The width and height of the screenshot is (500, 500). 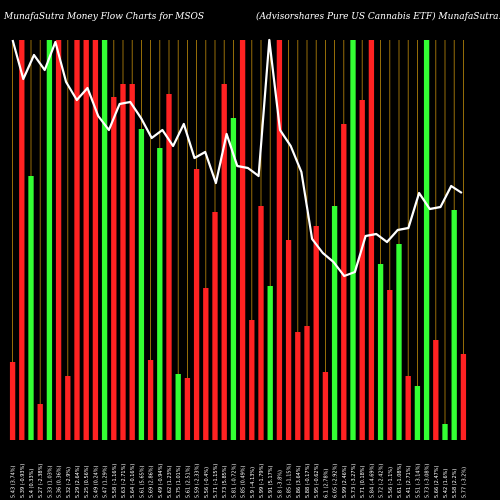 What do you see at coordinates (464, 482) in the screenshot?
I see `x-tick-label: 5.77 (-3.2%)` at bounding box center [464, 482].